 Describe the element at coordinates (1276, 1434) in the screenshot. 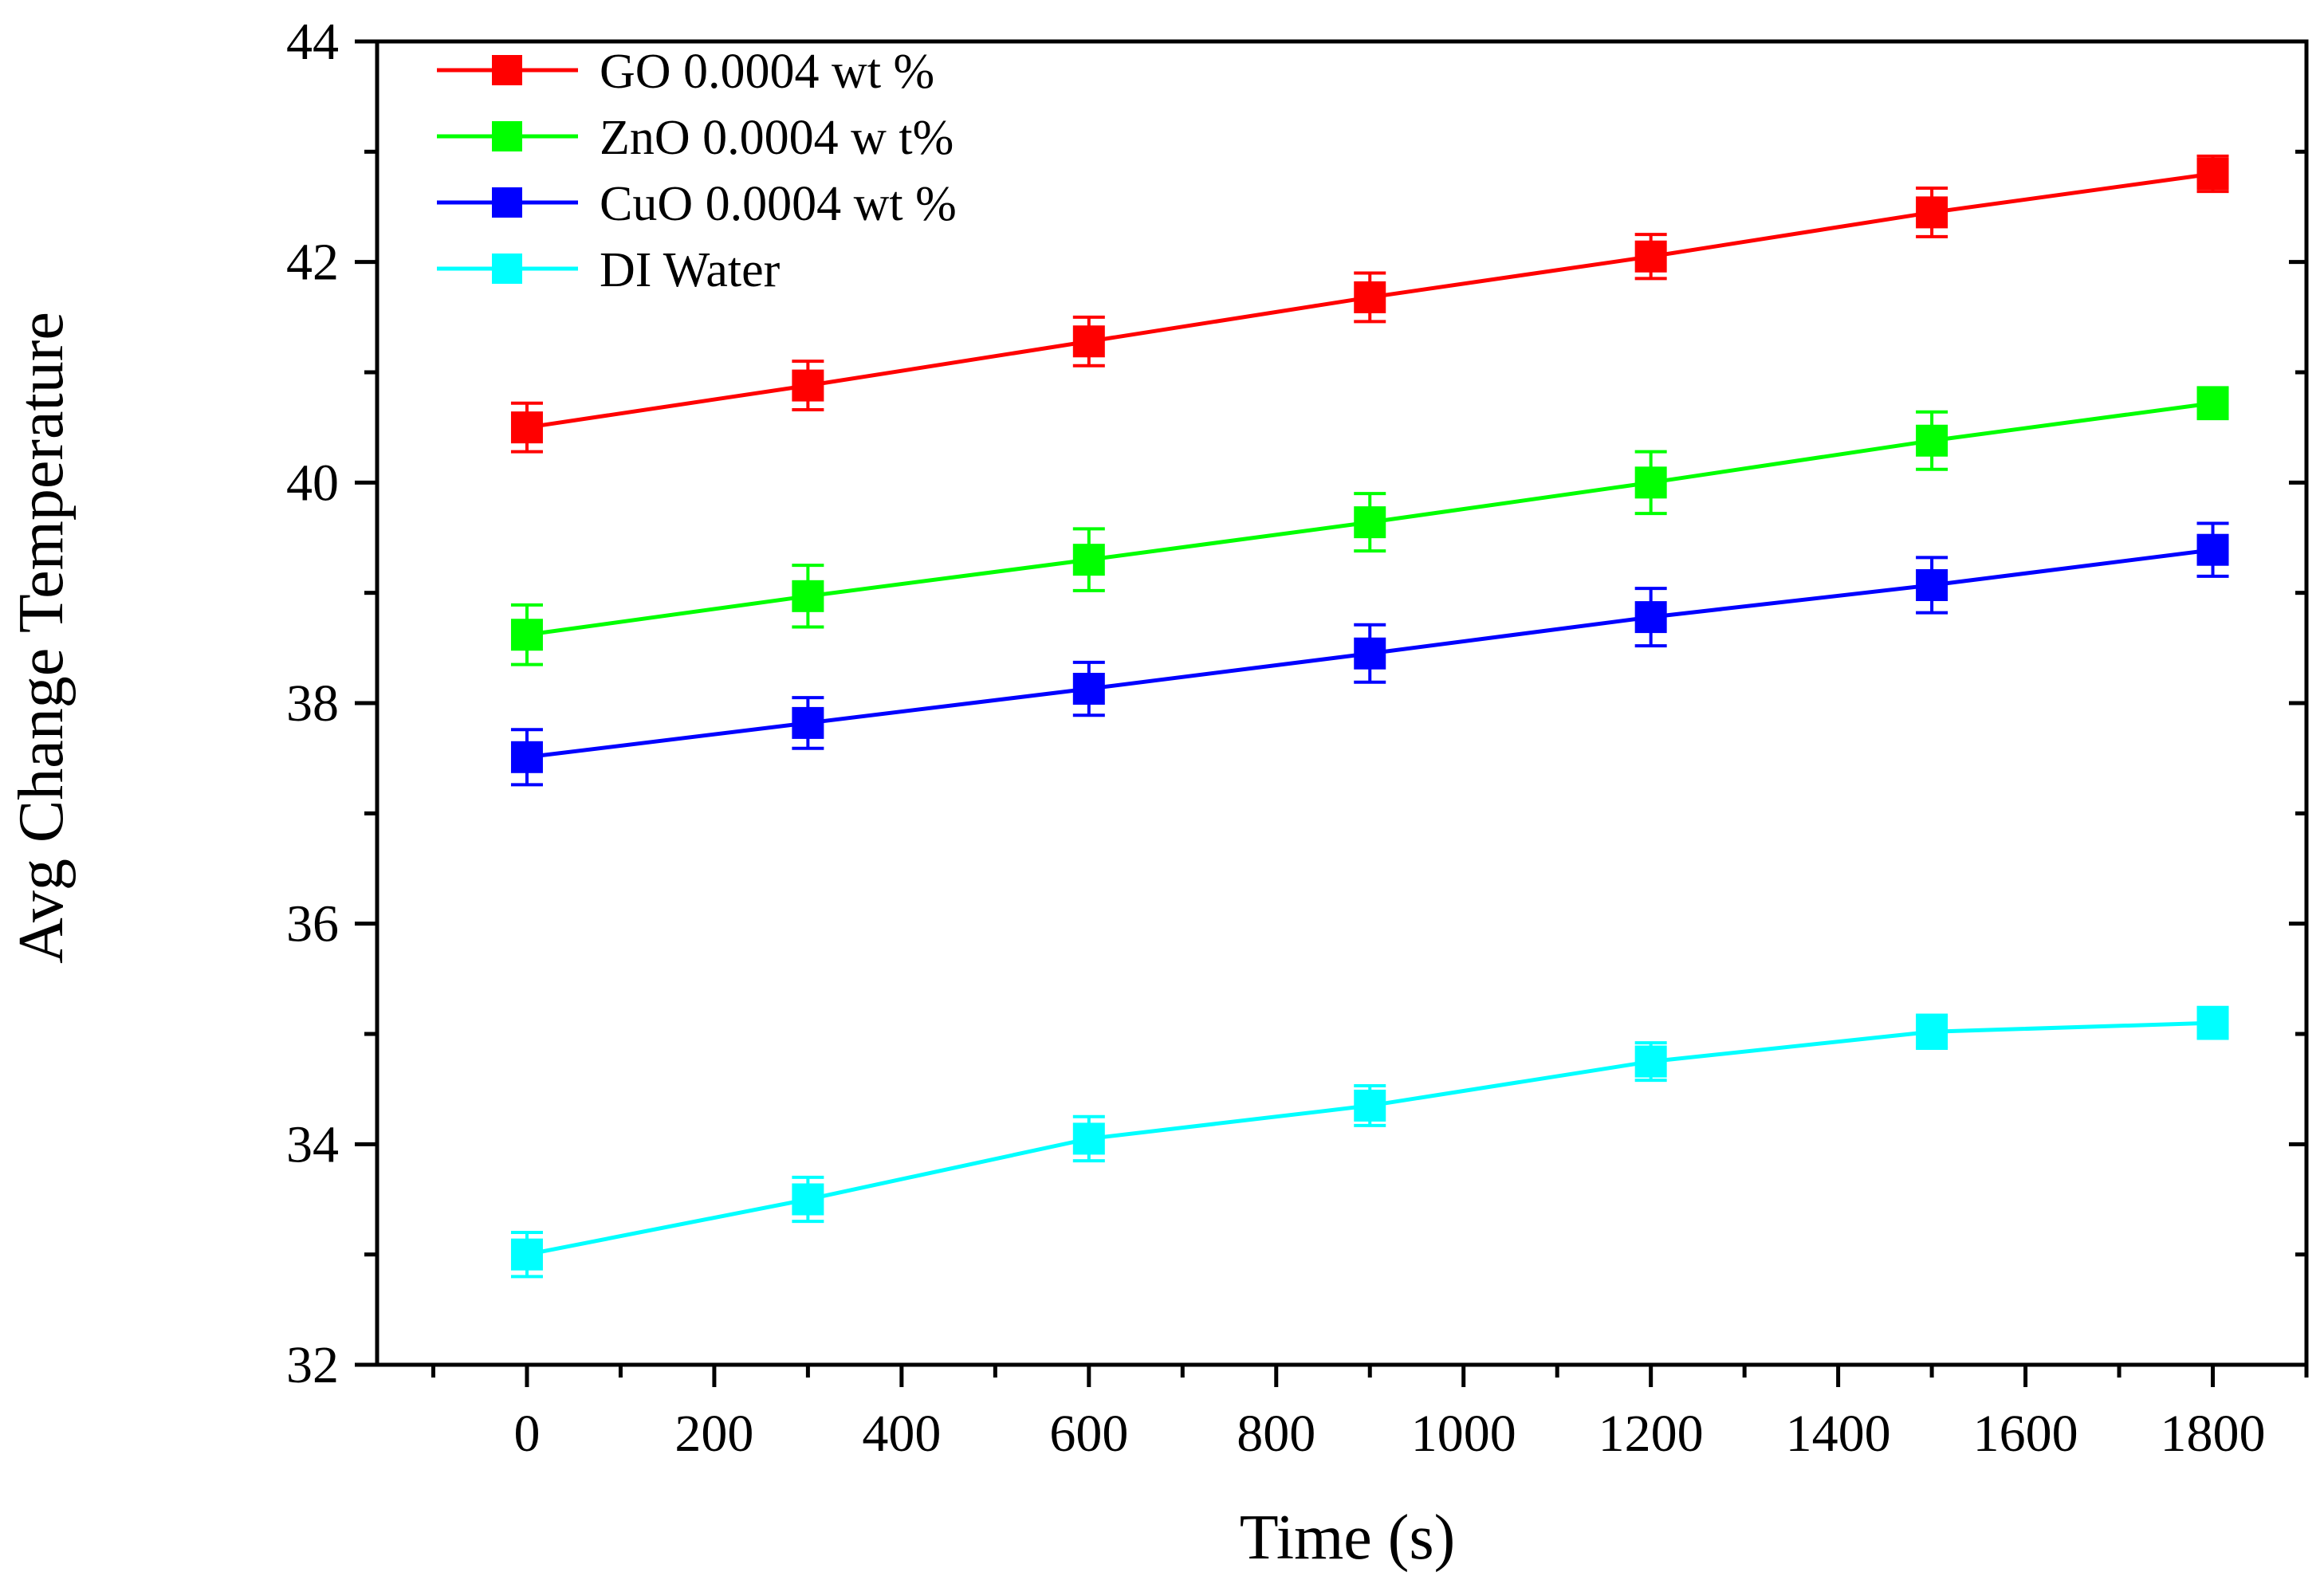

I see `x-tick-label: 800` at that location.